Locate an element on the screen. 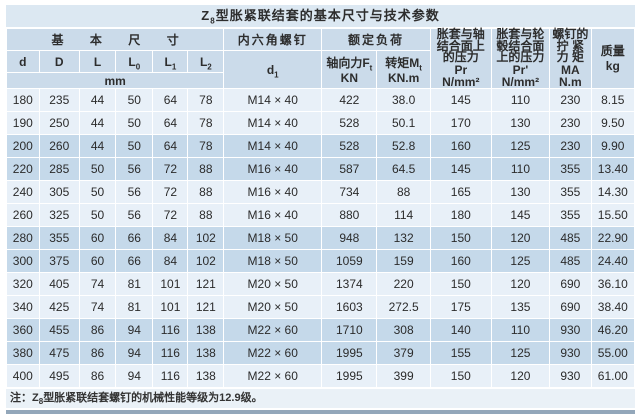 The image size is (640, 416). cell-d1: M14 × 40 is located at coordinates (273, 123).